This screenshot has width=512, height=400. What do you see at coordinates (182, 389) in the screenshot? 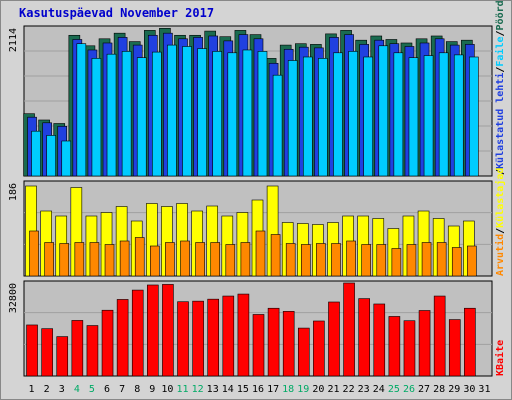
I see `x-tick-label: 11` at bounding box center [182, 389].